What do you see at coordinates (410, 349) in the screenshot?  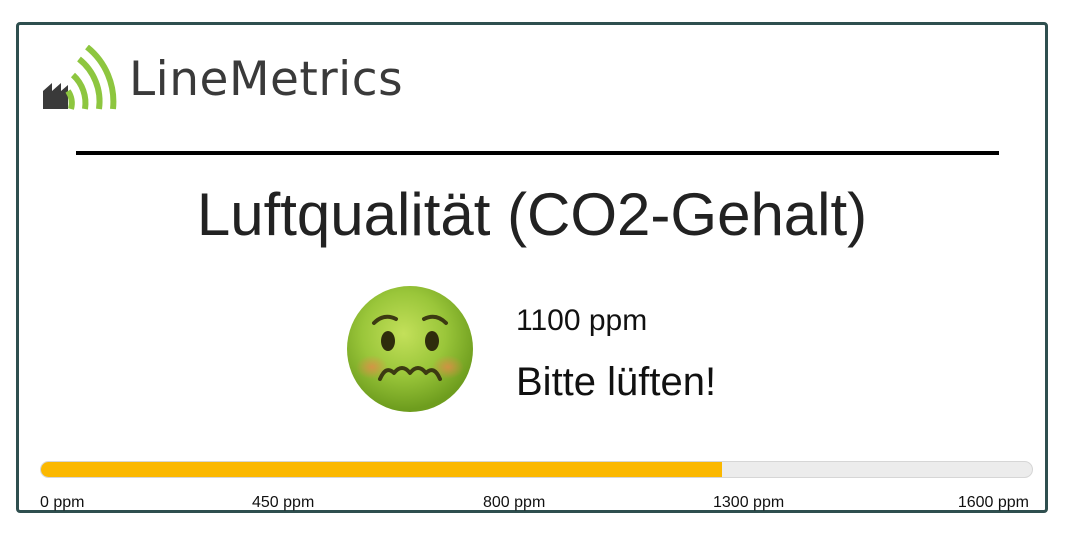 I see `nauseated-face-icon` at bounding box center [410, 349].